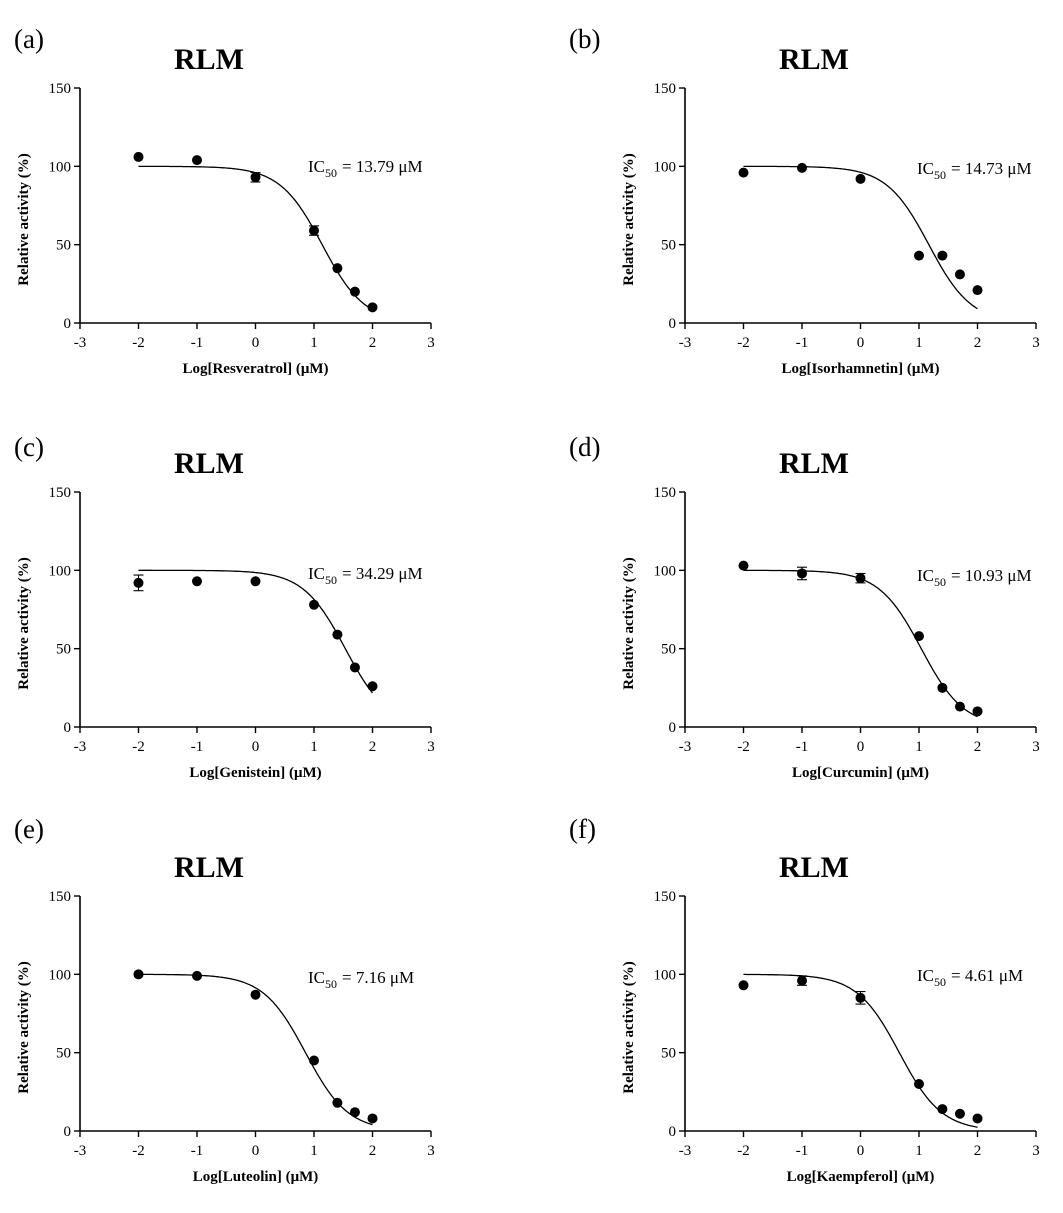  Describe the element at coordinates (255, 369) in the screenshot. I see `x-axis-label: Log[Resveratrol] (μM)` at that location.